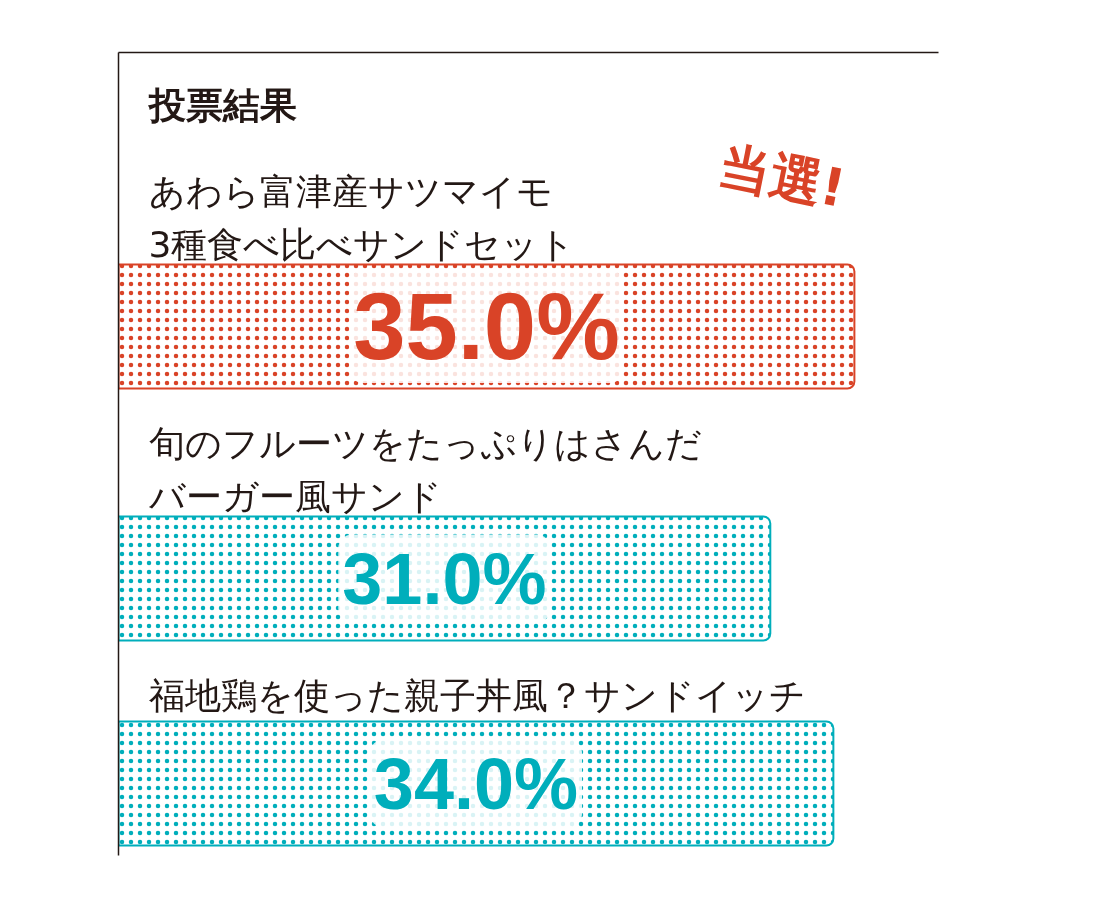 Image resolution: width=1100 pixels, height=898 pixels. Describe the element at coordinates (221, 105) in the screenshot. I see `text: 投票結果` at that location.